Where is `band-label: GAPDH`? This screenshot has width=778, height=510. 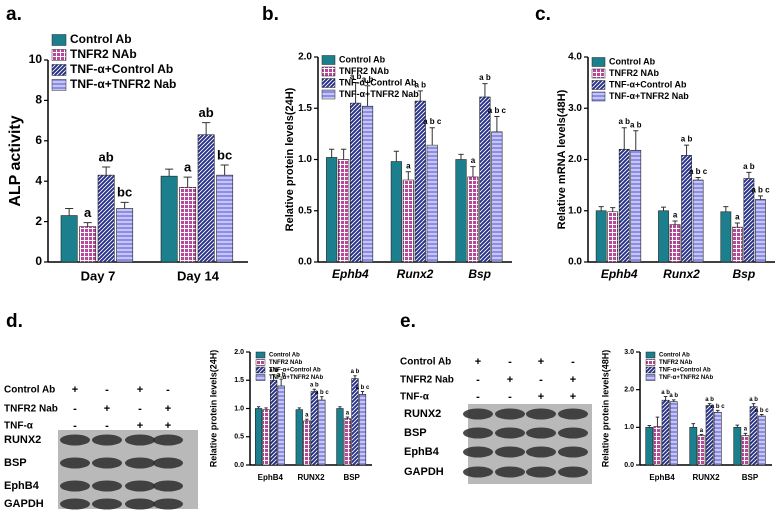
band-label: GAPDH is located at coordinates (24, 504).